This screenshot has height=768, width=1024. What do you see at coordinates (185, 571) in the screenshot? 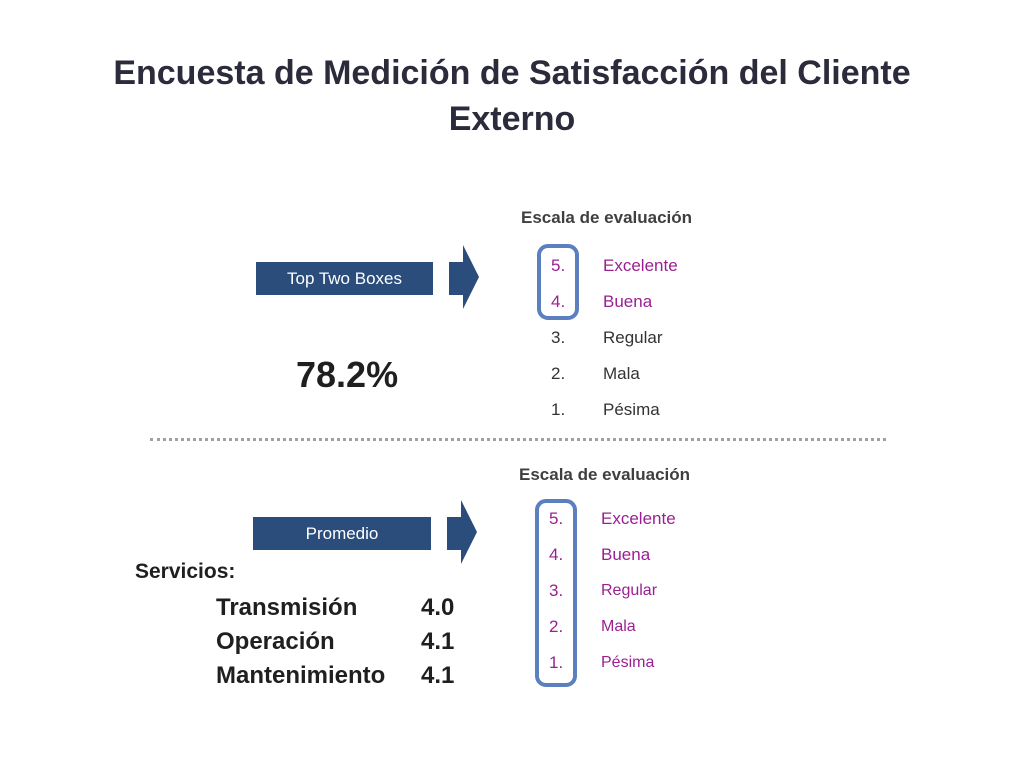
I see `services-heading: Servicios:` at bounding box center [185, 571].